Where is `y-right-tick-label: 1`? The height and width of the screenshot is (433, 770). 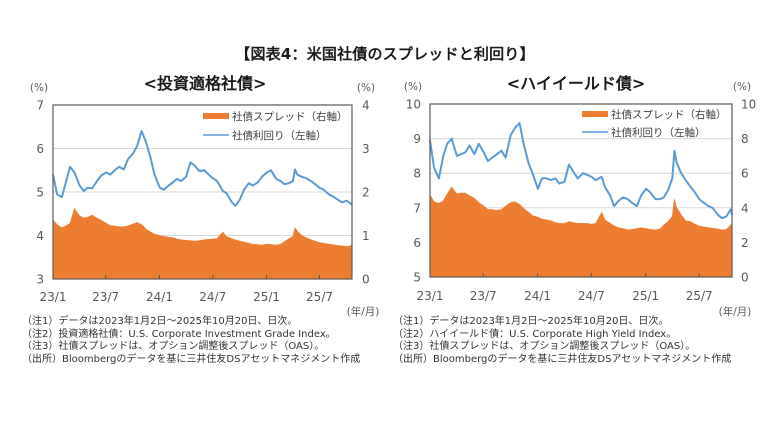 y-right-tick-label: 1 is located at coordinates (366, 236).